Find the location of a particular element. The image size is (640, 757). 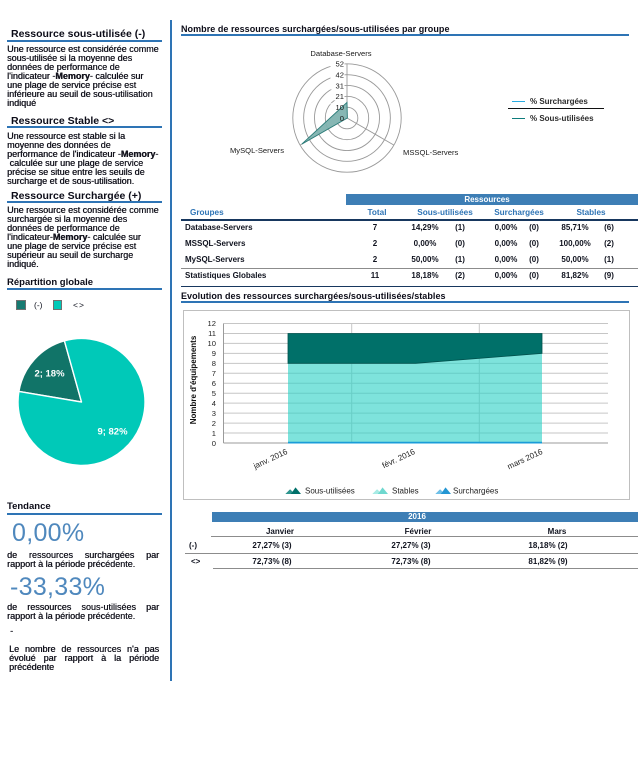

svg-text: 7 is located at coordinates (214, 373).